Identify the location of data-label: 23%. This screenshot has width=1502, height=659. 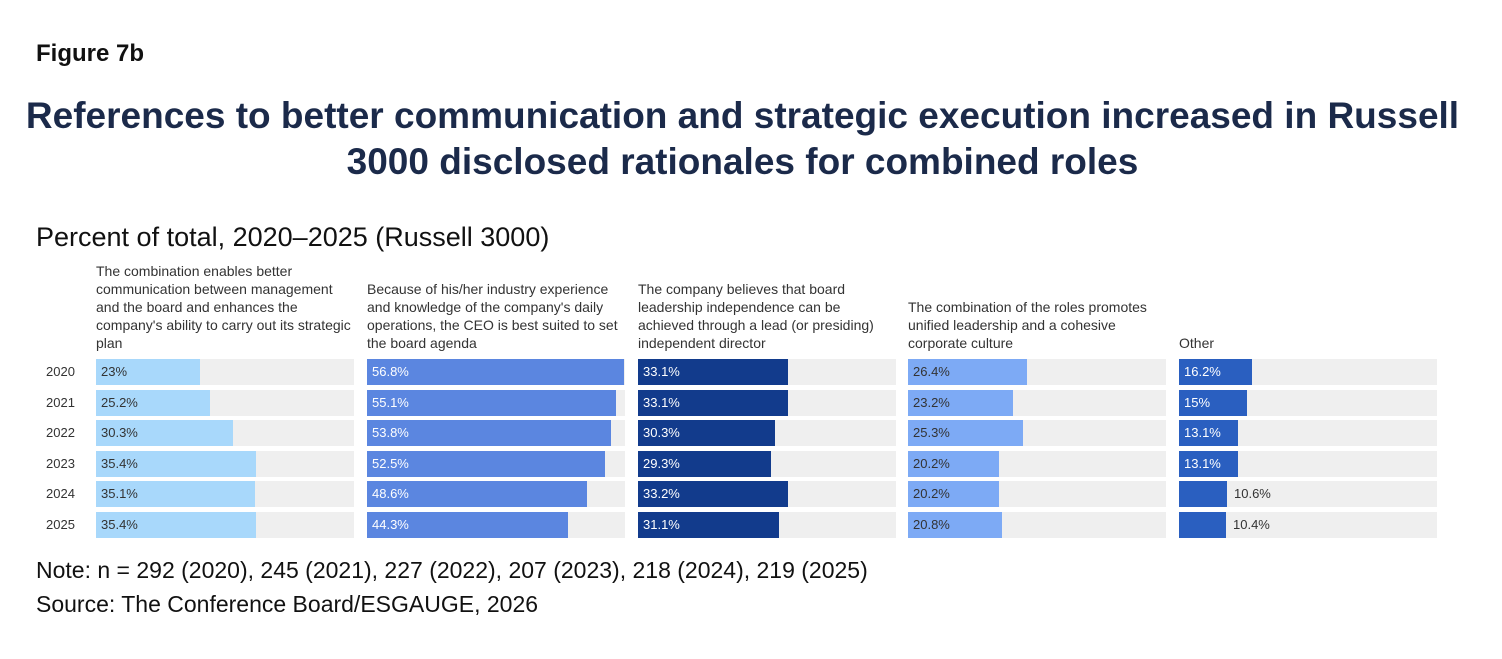
(114, 371).